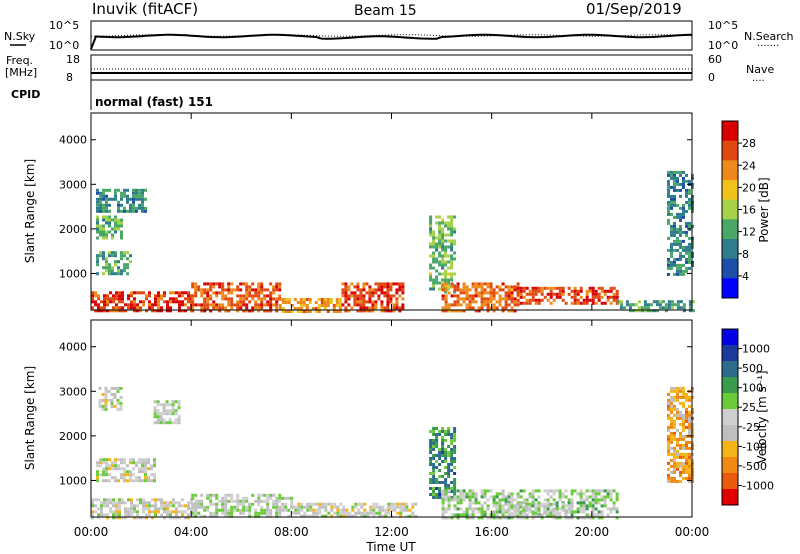 The width and height of the screenshot is (800, 554). Describe the element at coordinates (20, 36) in the screenshot. I see `nsky-label: N.Sky` at that location.